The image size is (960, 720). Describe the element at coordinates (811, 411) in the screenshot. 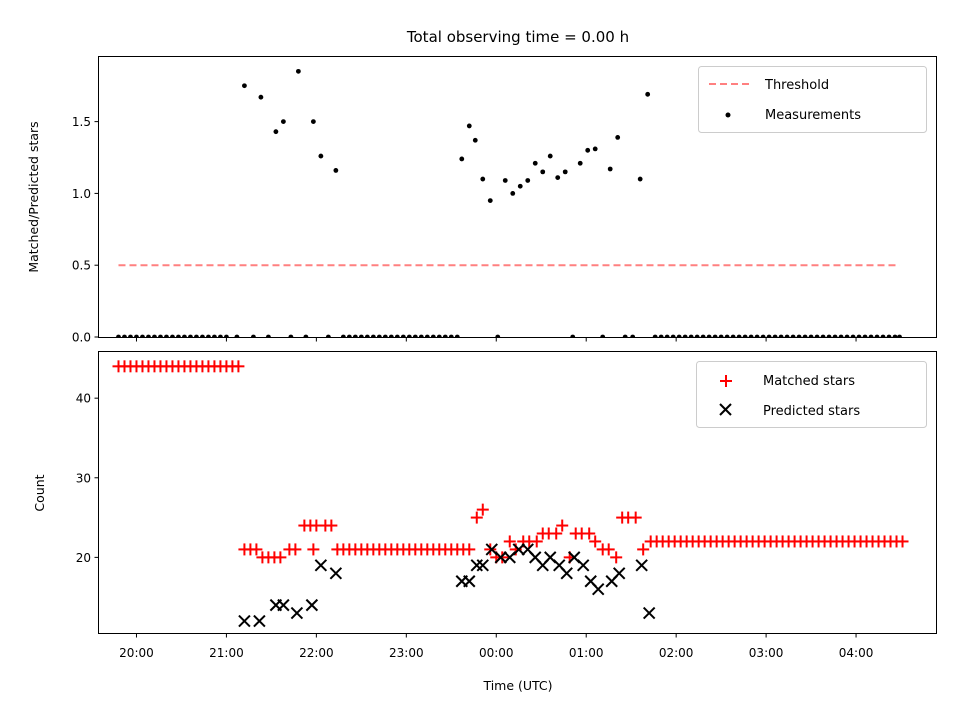

I see `legend-predicted-label: Predicted stars` at that location.